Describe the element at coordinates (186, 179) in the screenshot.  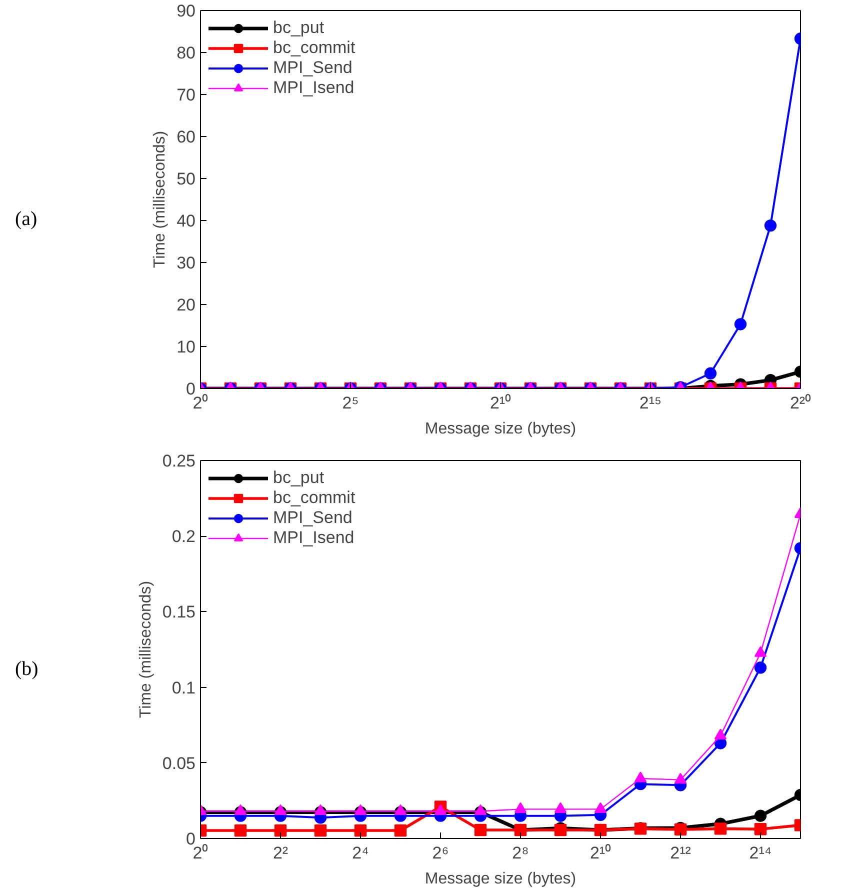
I see `y-tick-label: 50` at that location.